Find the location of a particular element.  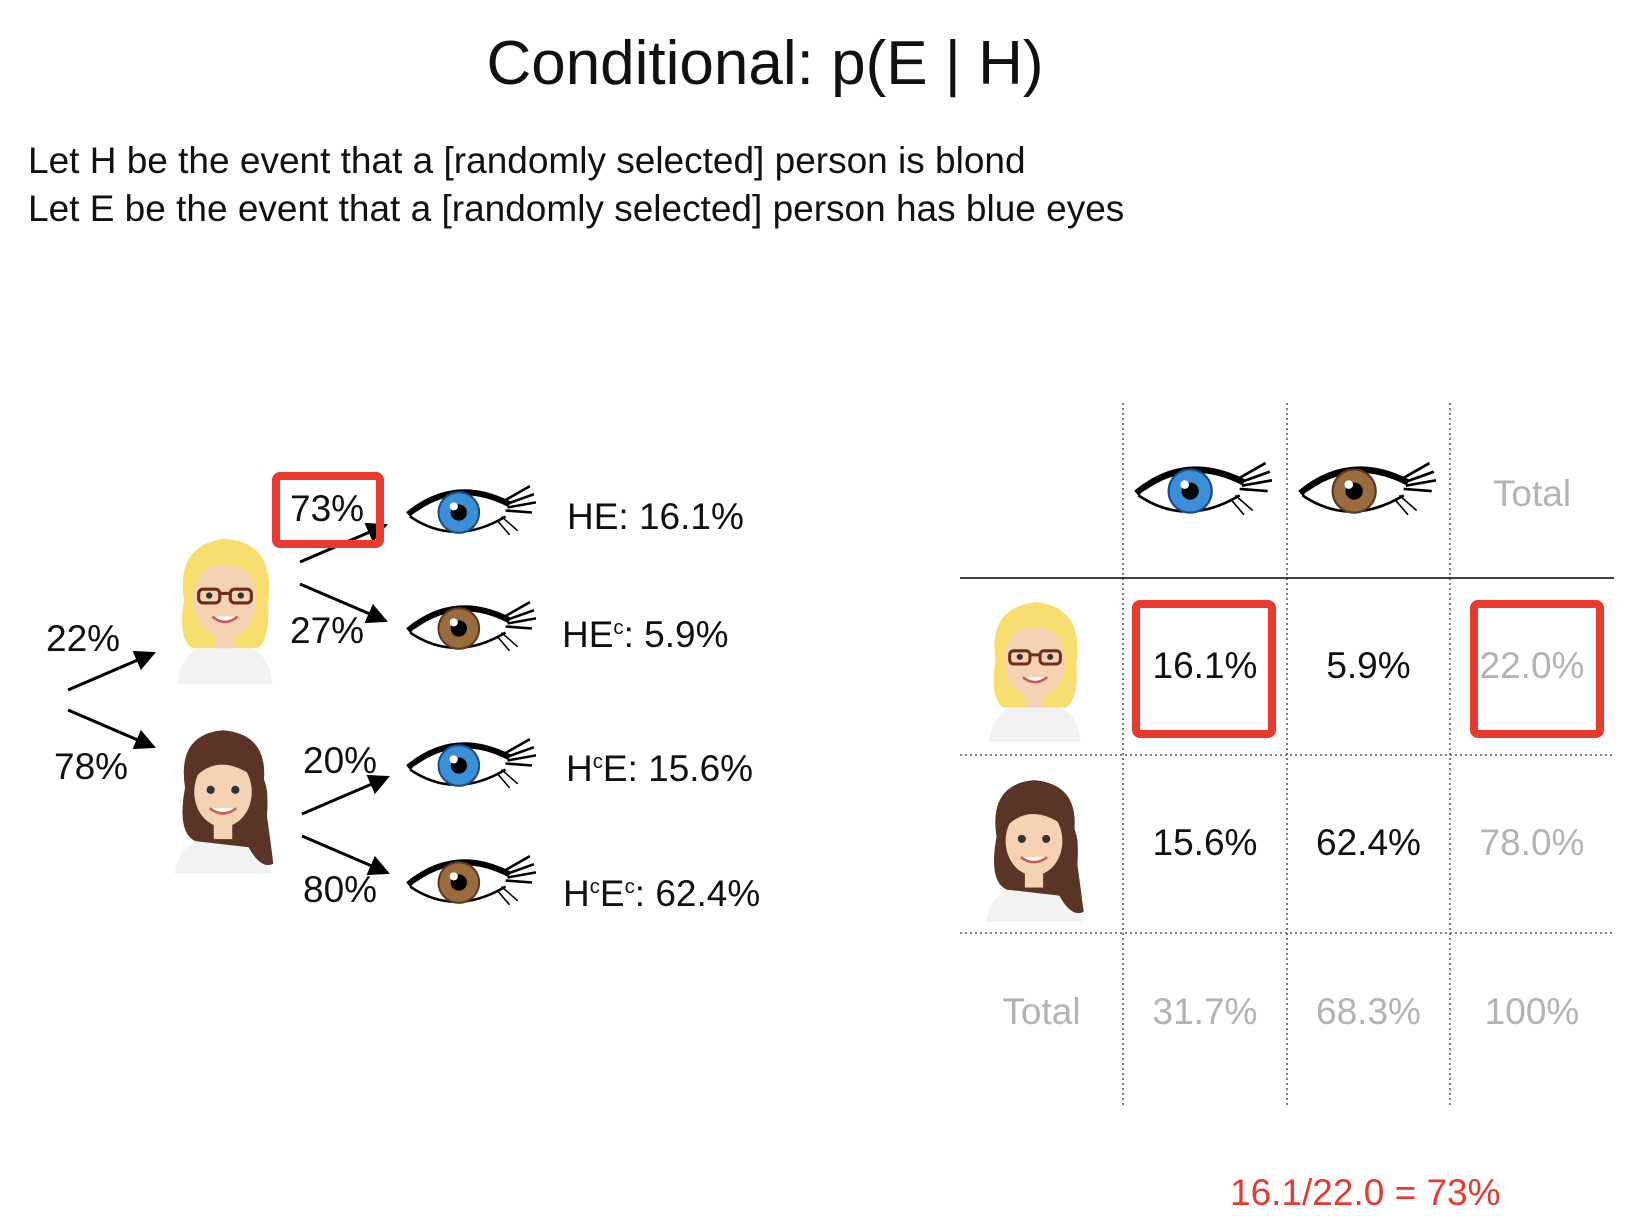

cell-blond-blue: 16.1% is located at coordinates (1205, 665).